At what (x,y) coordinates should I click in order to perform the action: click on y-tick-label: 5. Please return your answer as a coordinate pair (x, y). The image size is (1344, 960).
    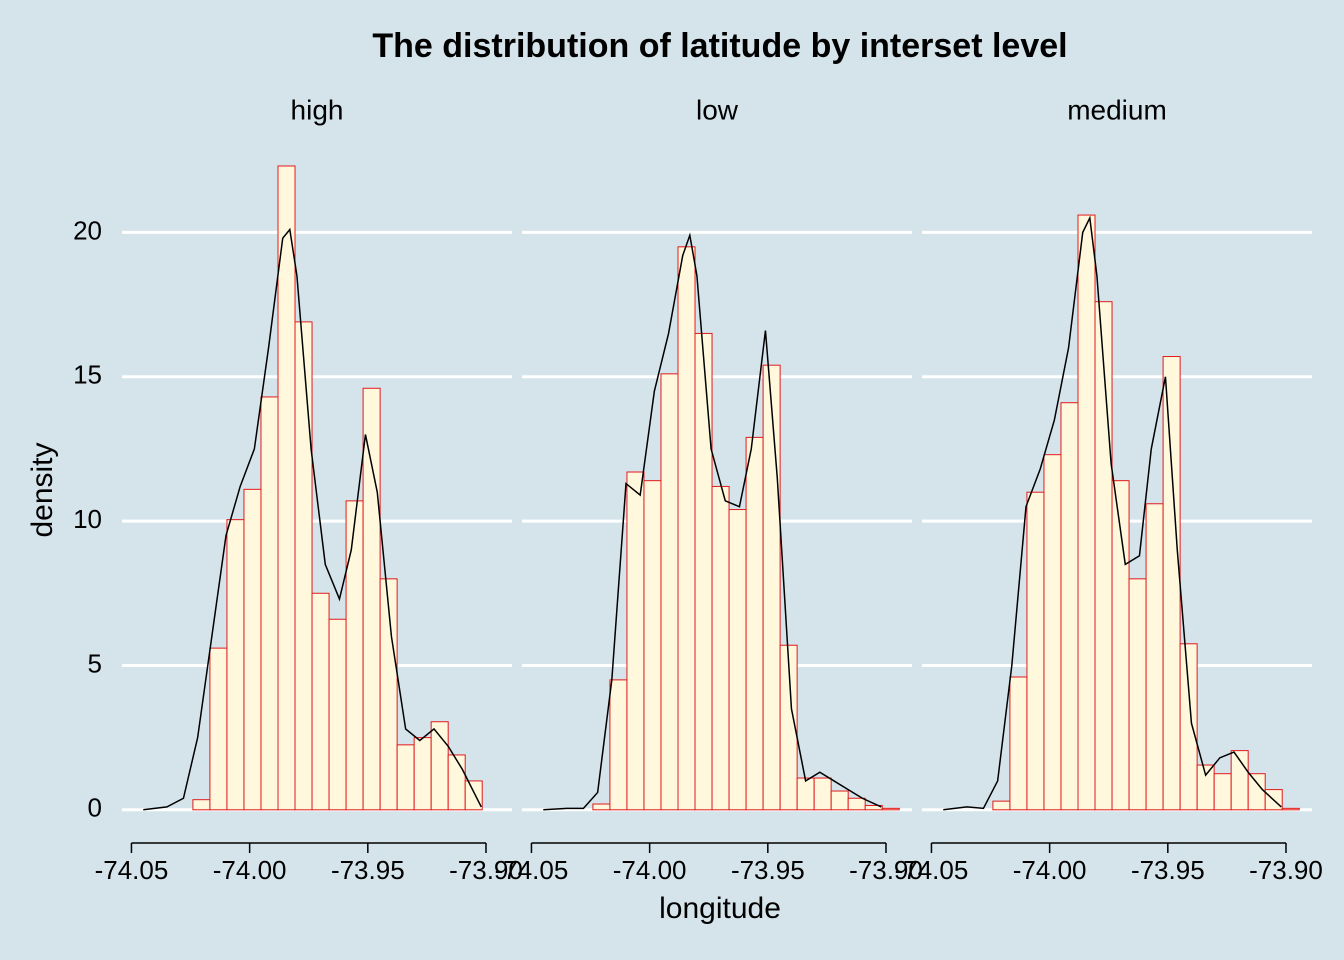
    Looking at the image, I should click on (95, 663).